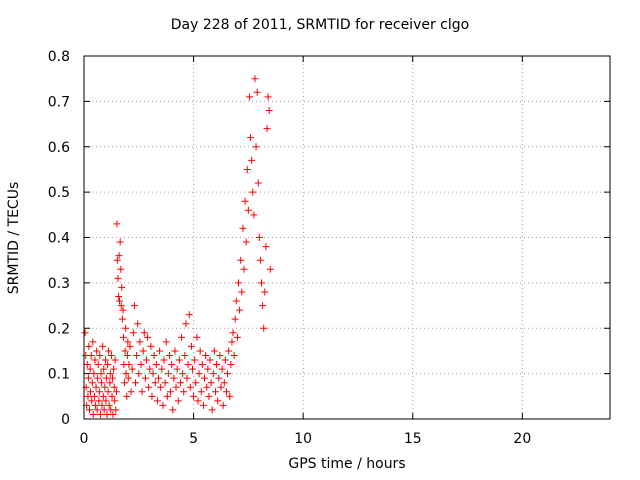 This screenshot has width=640, height=480. I want to click on y-tick-label: 0.1, so click(59, 375).